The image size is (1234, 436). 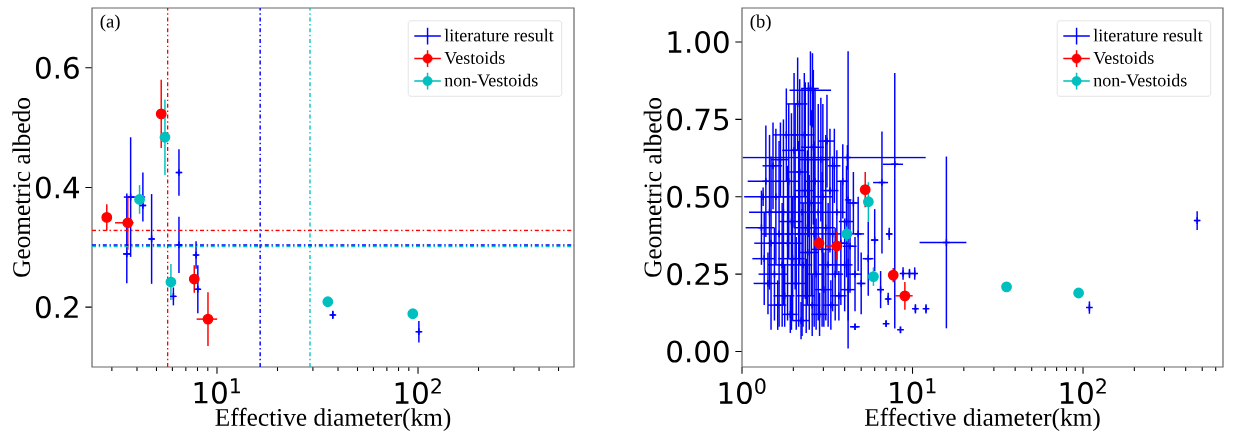 What do you see at coordinates (57, 68) in the screenshot?
I see `y-tick-label: 0.6` at bounding box center [57, 68].